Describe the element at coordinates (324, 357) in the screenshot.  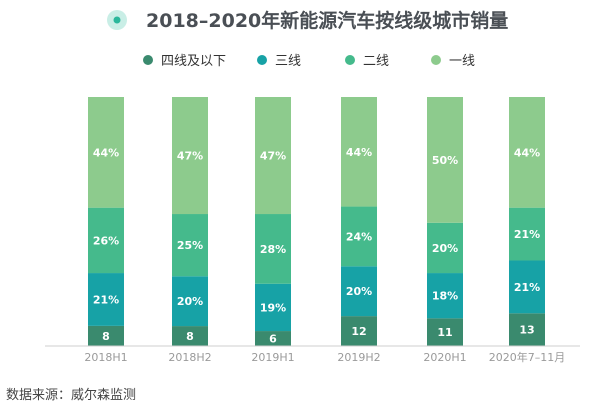
I see `x-ticks: 2018H1 2018H2 2019H1 2019H2 2020H1 2020年7–11月` at that location.